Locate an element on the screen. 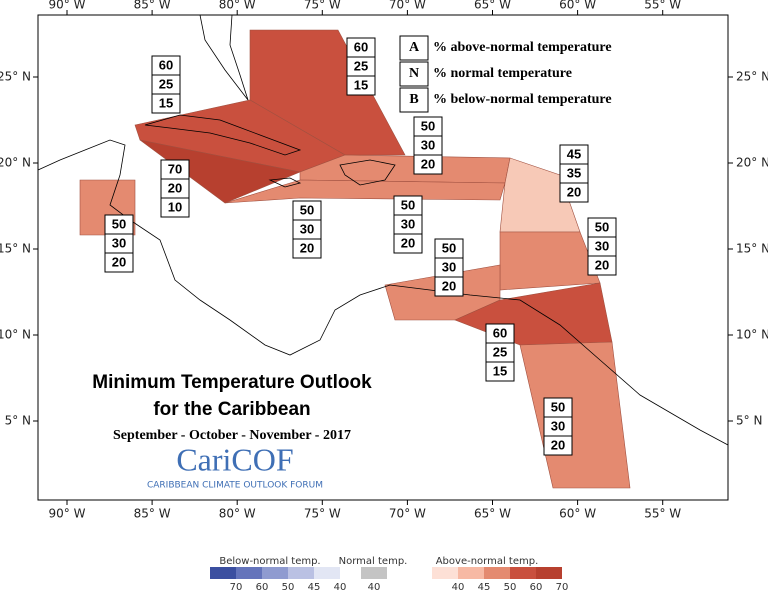  legend-label: Above-normal temp. is located at coordinates (487, 561).